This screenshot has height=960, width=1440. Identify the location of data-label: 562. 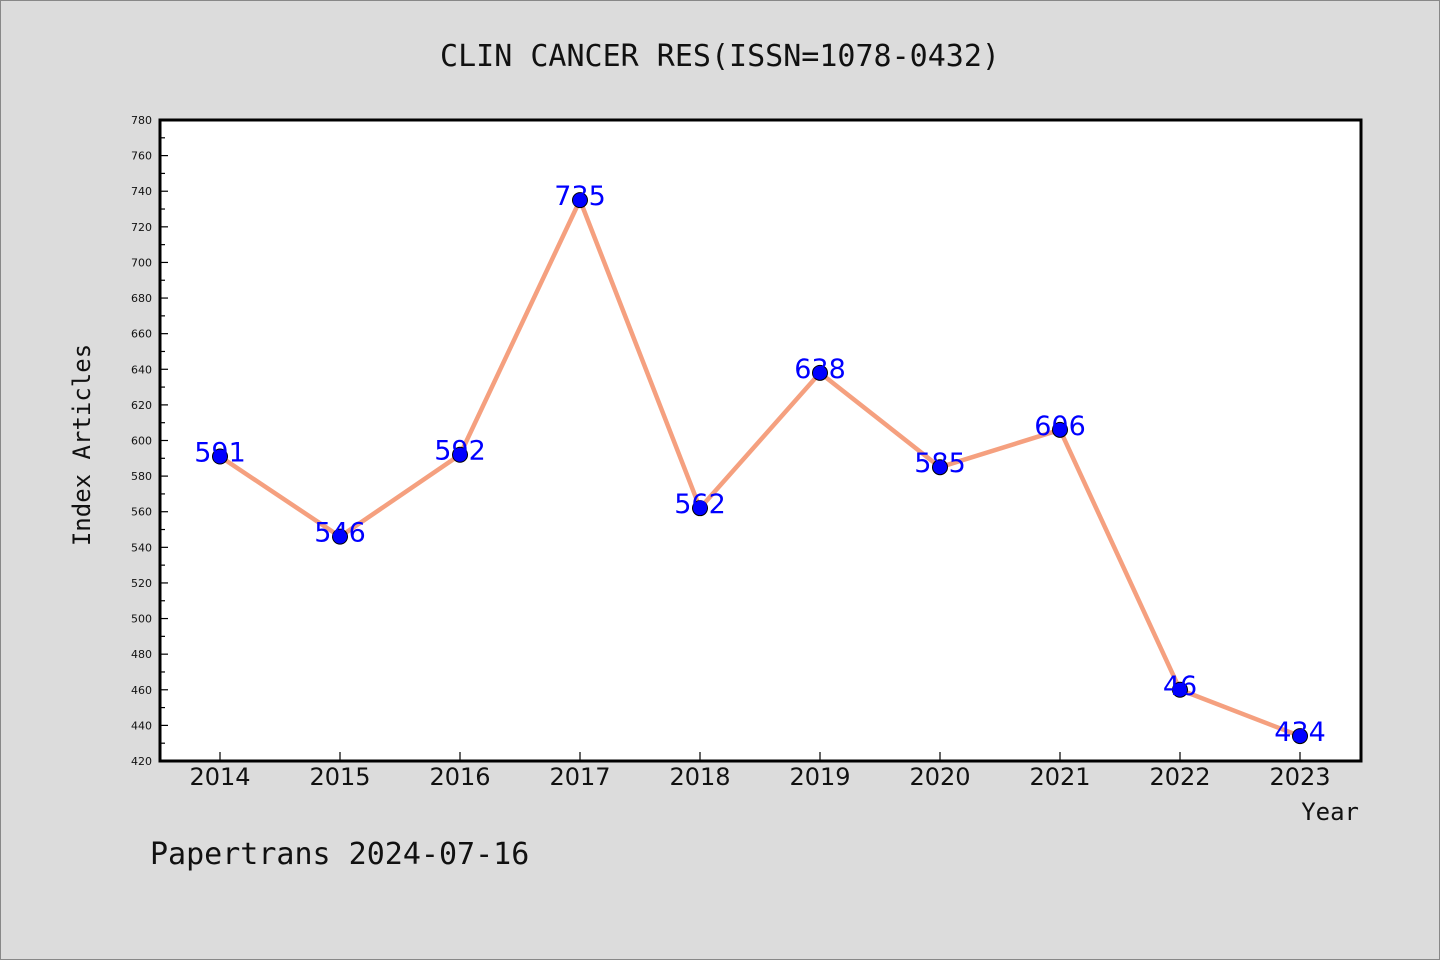
(700, 504).